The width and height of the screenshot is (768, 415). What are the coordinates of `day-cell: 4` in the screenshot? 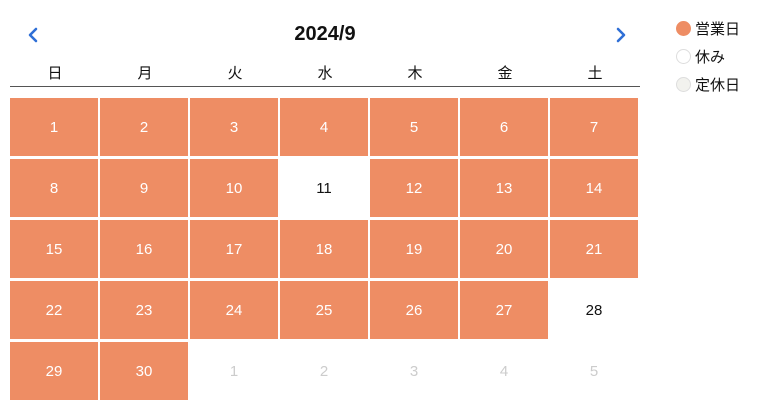 It's located at (324, 127).